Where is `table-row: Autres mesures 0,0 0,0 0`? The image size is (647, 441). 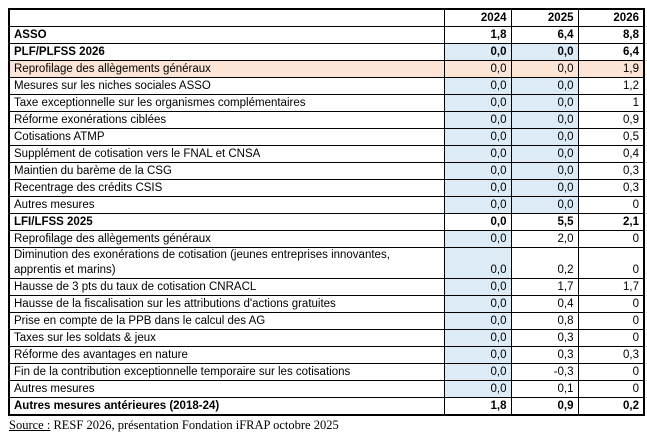 table-row: Autres mesures 0,0 0,0 0 is located at coordinates (326, 205).